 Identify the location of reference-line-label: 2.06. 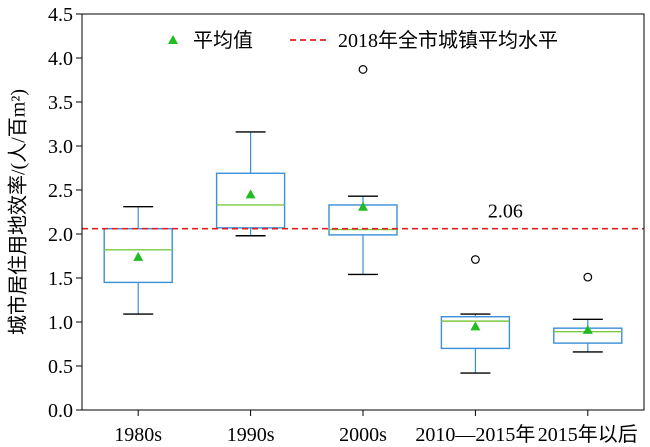
(505, 212).